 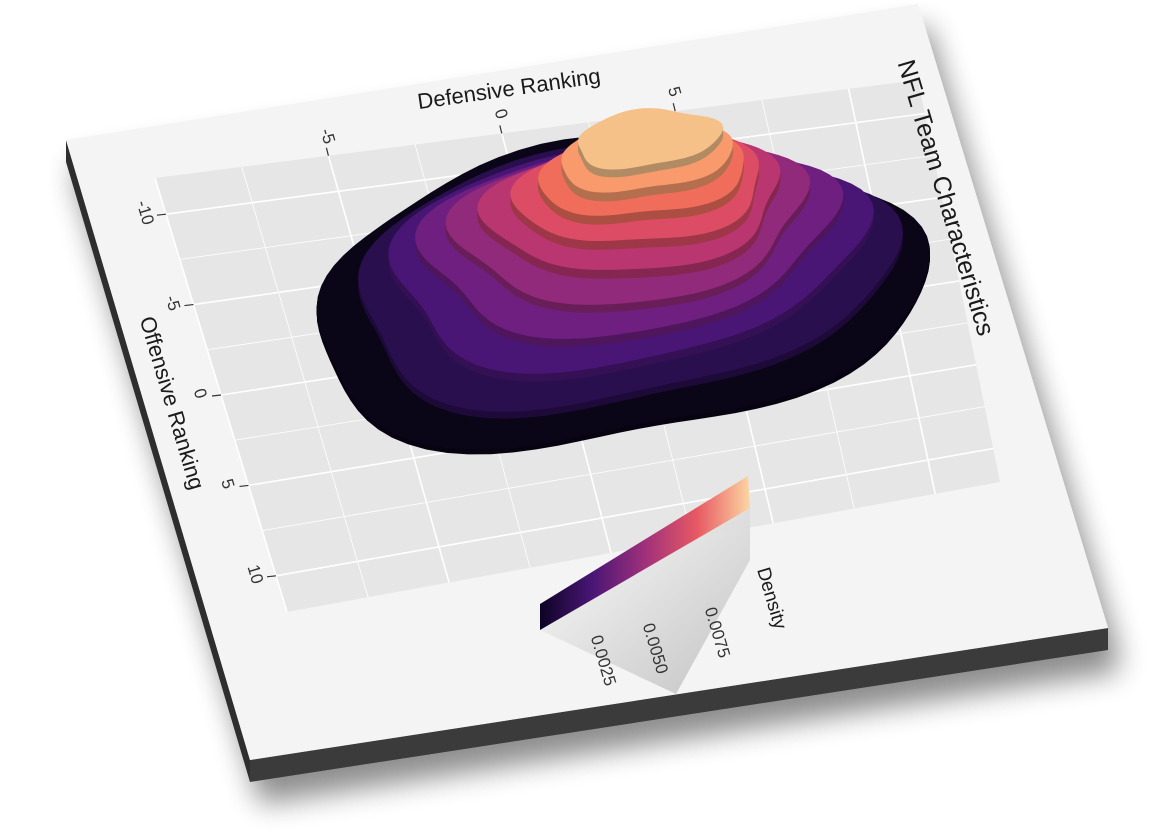 What do you see at coordinates (645, 553) in the screenshot?
I see `legend-color-ramp` at bounding box center [645, 553].